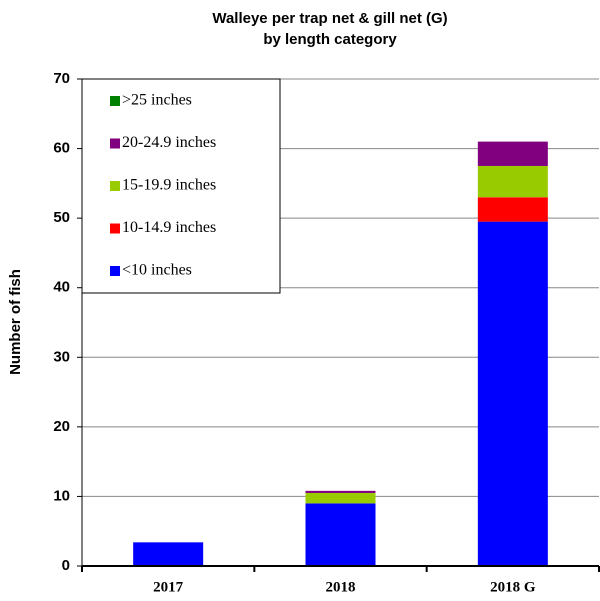  Describe the element at coordinates (157, 270) in the screenshot. I see `legend-label: <10 inches` at that location.